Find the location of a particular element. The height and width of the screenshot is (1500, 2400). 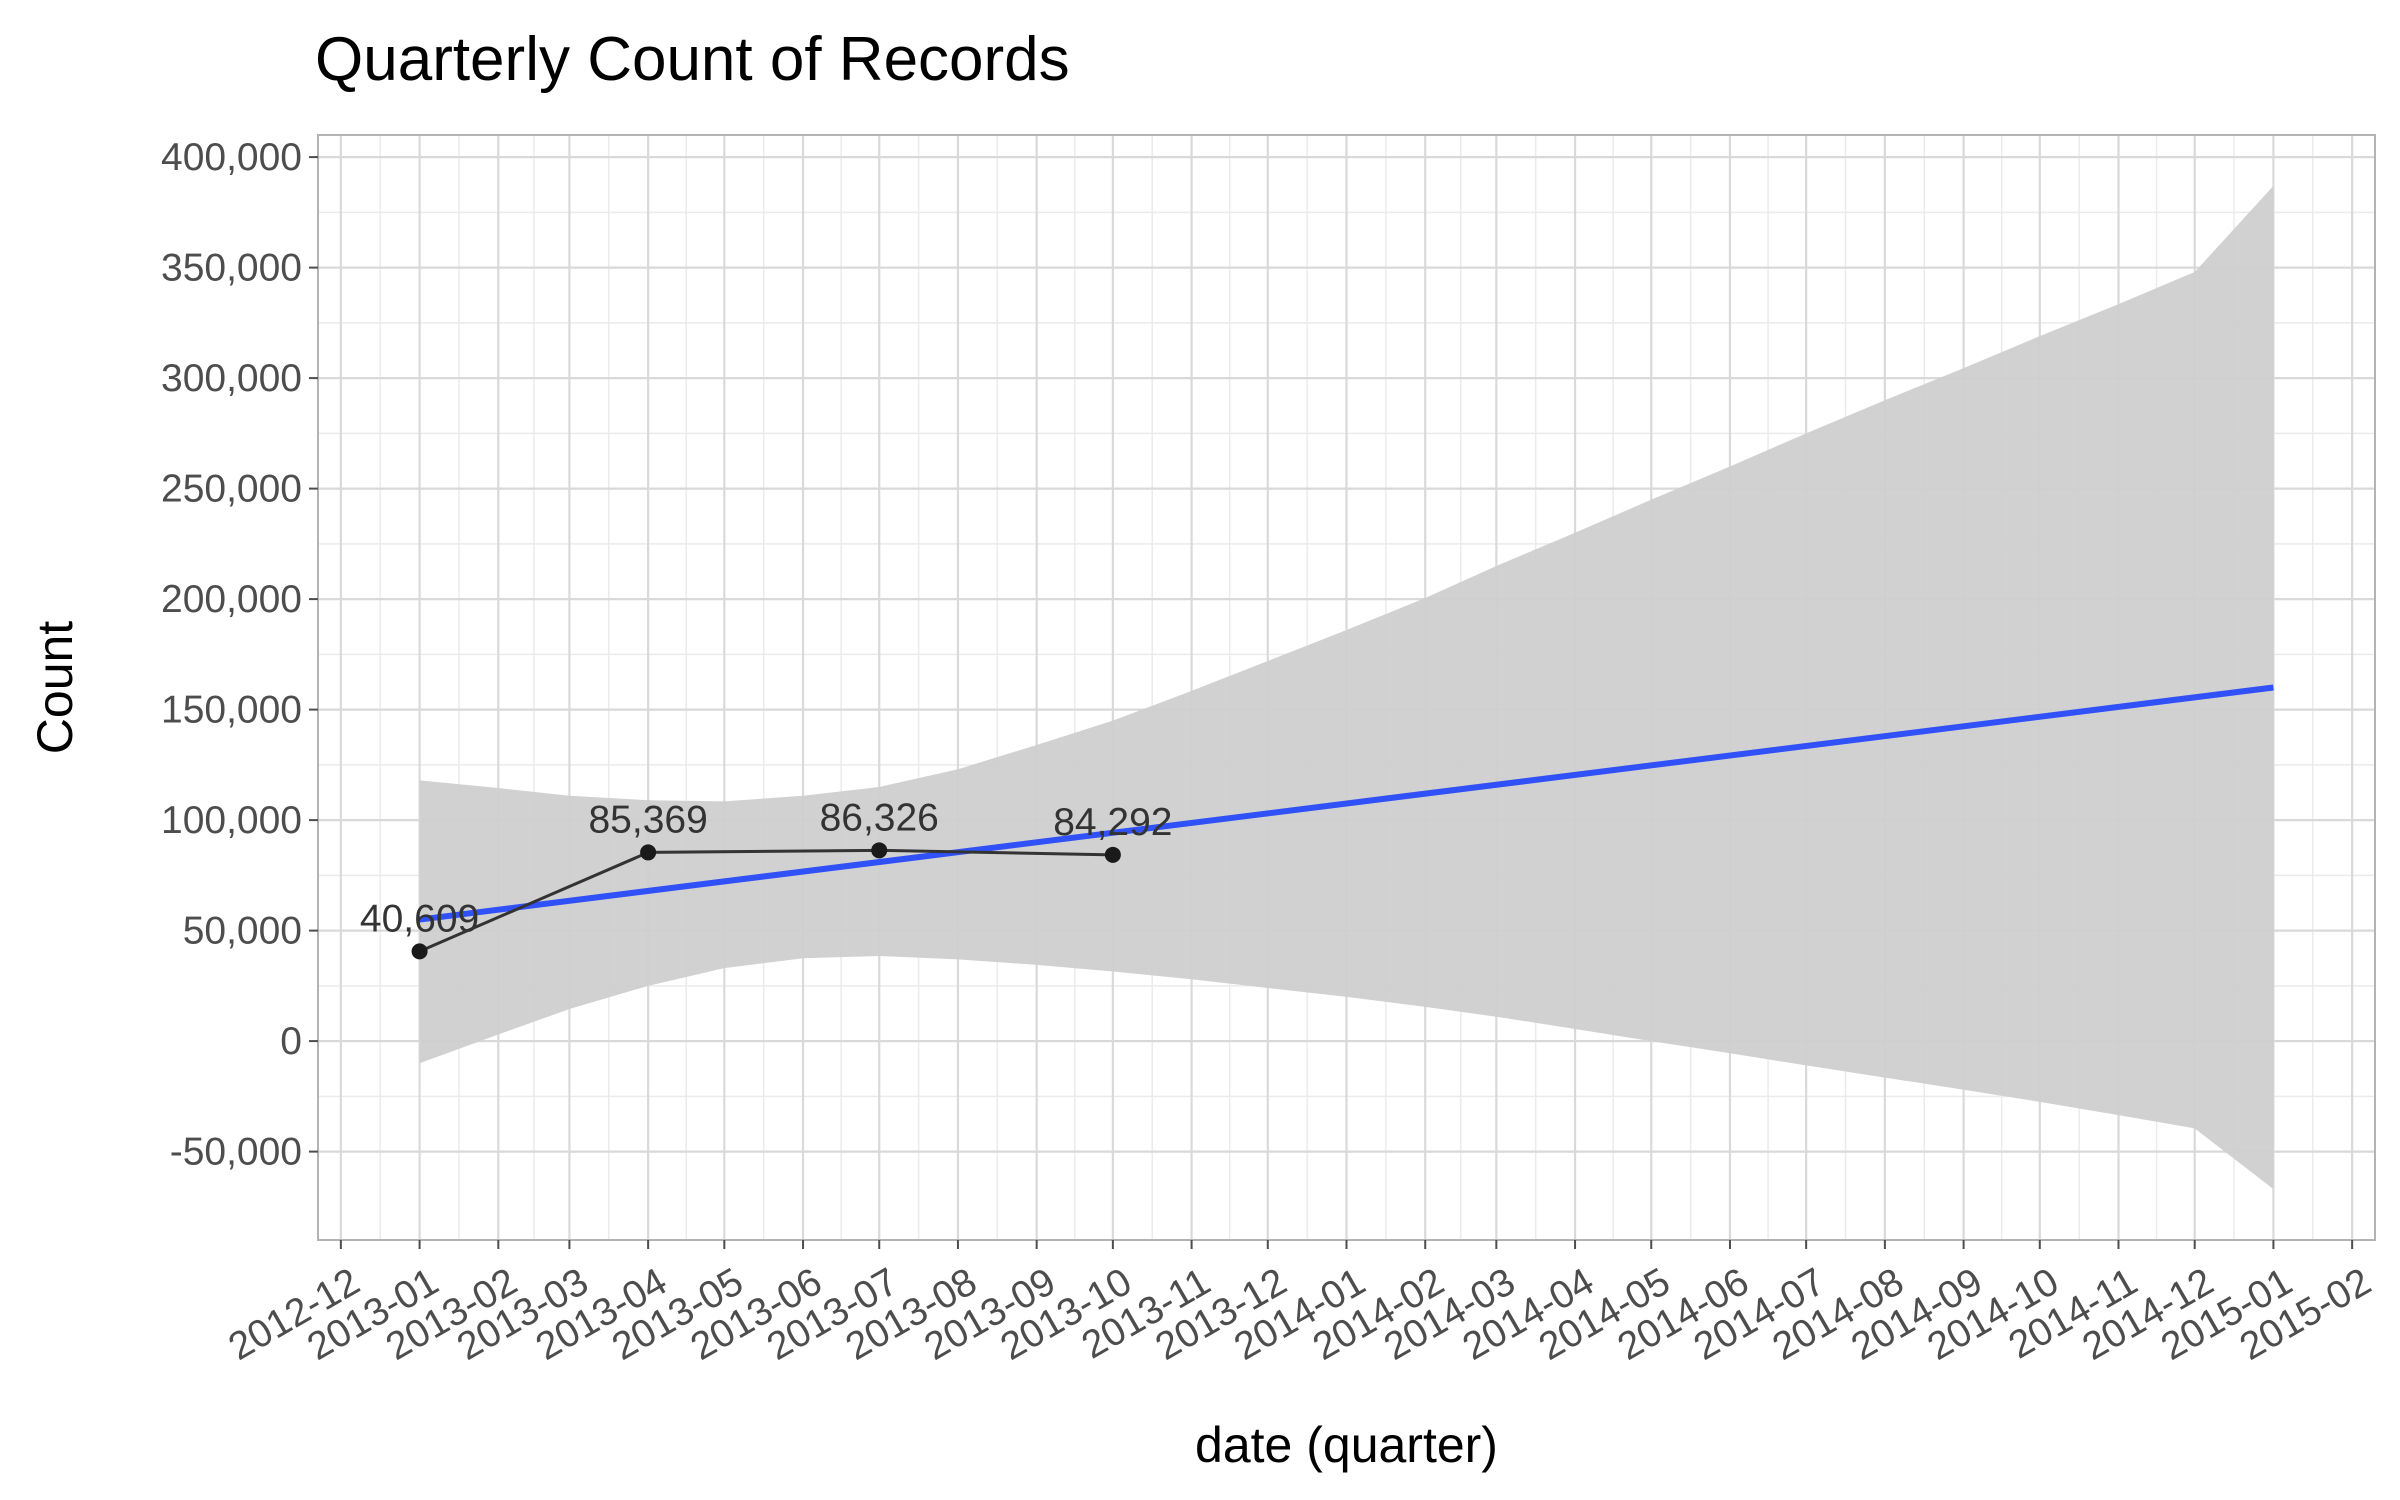

y-axis-title: Count is located at coordinates (55, 688).